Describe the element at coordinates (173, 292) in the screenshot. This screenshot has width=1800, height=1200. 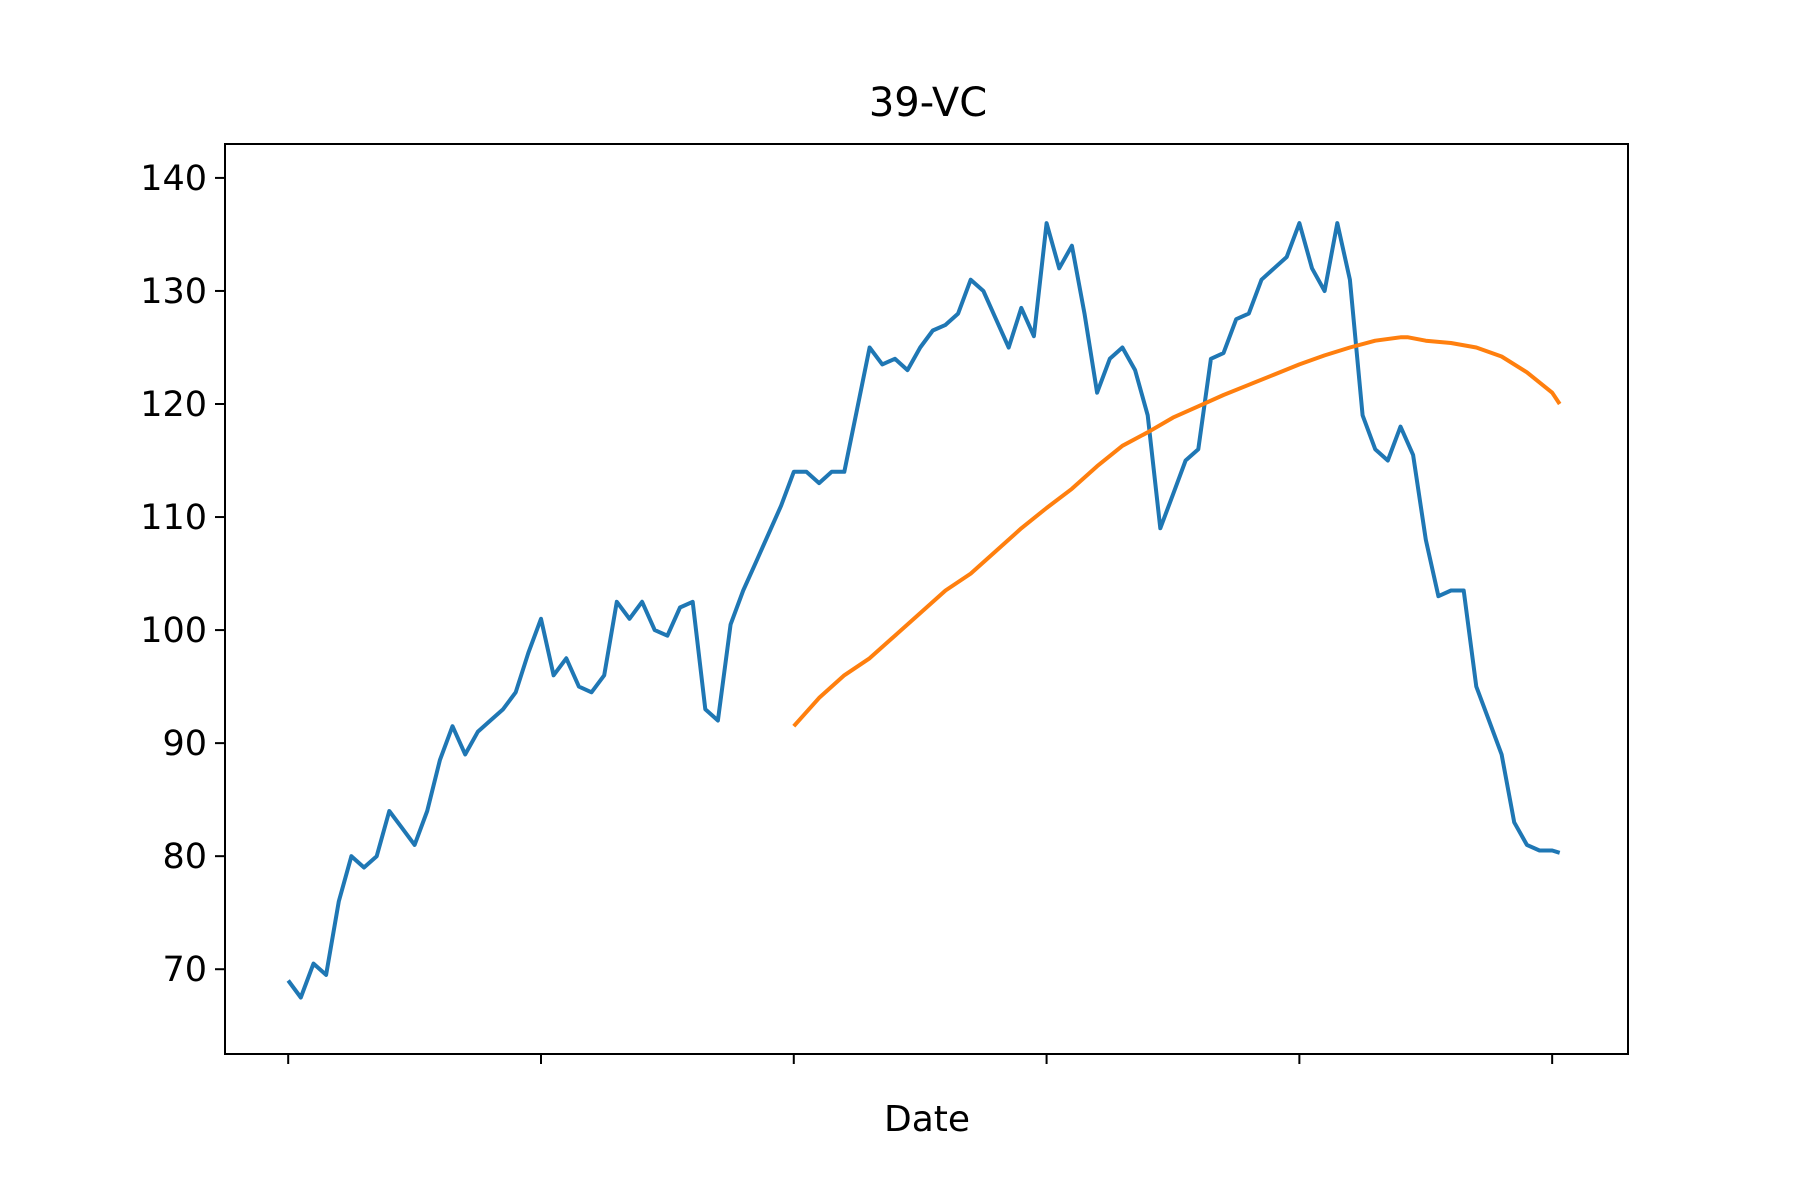
I see `y-tick-label: 130` at that location.